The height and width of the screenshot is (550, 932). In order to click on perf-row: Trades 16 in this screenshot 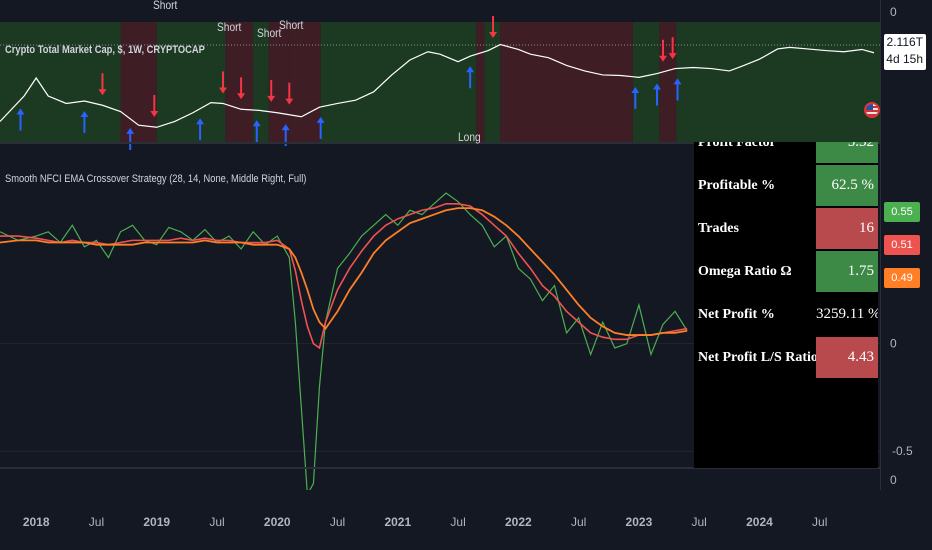, I will do `click(786, 229)`.